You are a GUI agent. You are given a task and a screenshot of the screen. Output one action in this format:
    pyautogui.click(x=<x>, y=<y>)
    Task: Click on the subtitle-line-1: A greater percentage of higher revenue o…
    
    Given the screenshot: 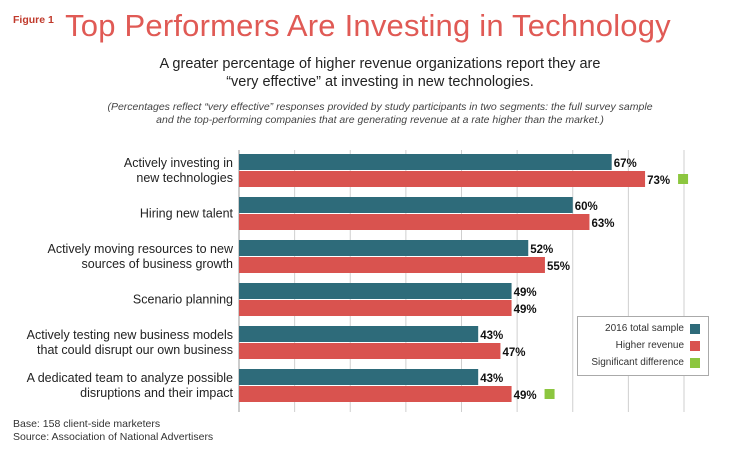 What is the action you would take?
    pyautogui.click(x=380, y=64)
    